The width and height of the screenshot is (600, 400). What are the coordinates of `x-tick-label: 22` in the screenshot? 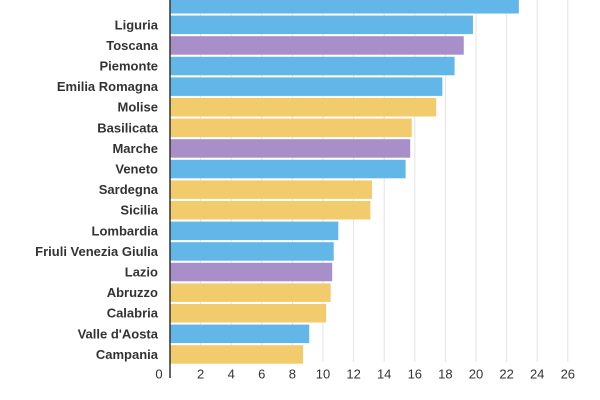 It's located at (506, 373).